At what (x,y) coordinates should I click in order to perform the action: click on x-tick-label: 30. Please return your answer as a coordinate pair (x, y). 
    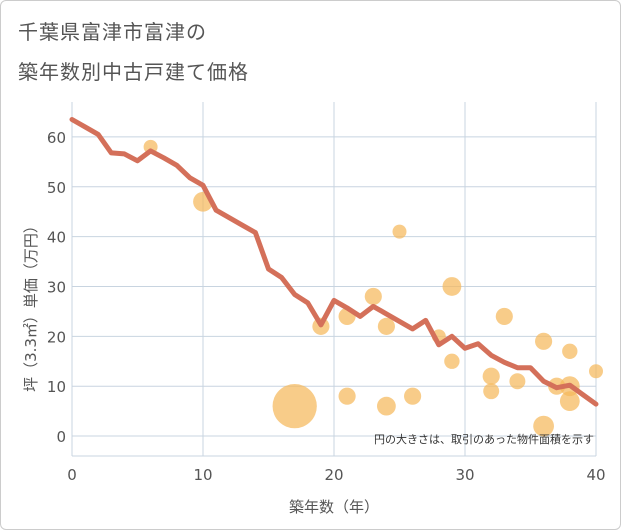
    Looking at the image, I should click on (464, 475).